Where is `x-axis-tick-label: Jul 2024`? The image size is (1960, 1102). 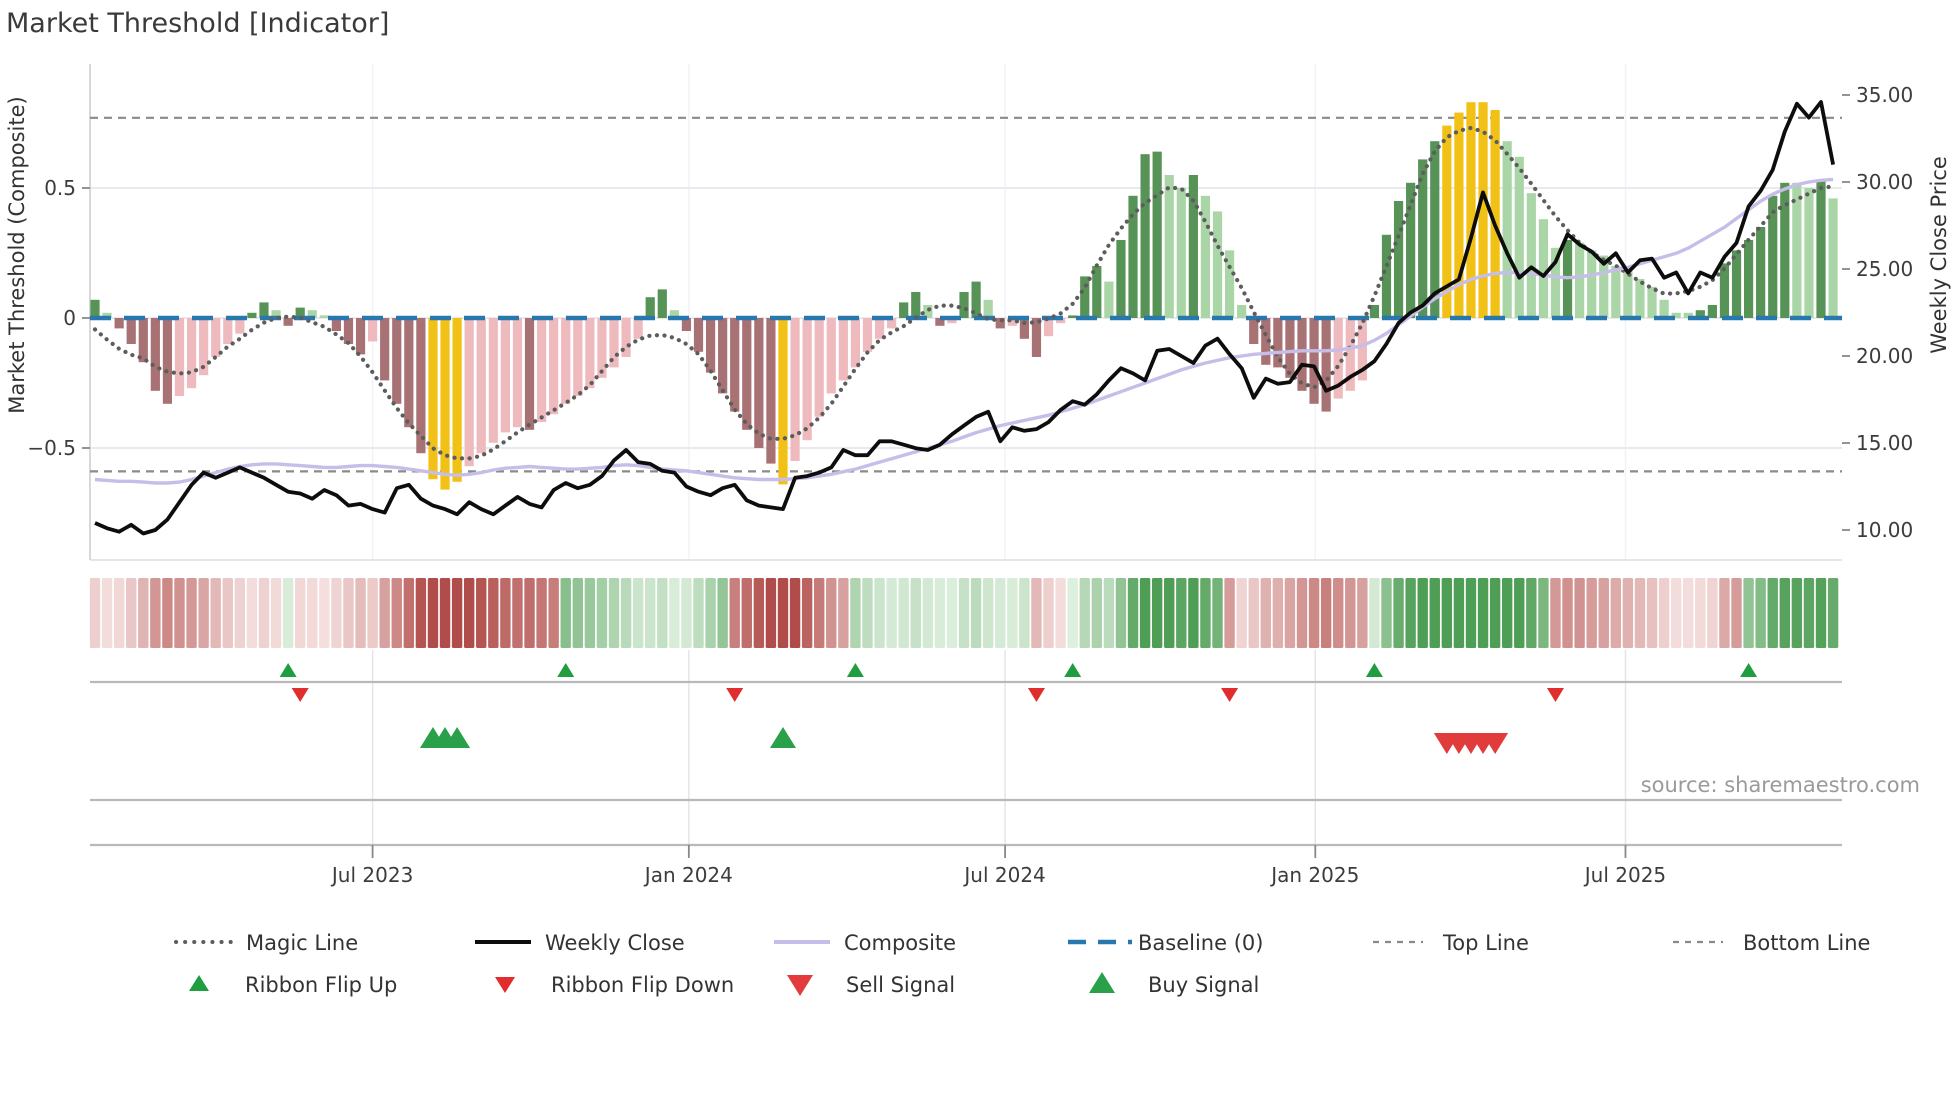
x-axis-tick-label: Jul 2024 is located at coordinates (1003, 875).